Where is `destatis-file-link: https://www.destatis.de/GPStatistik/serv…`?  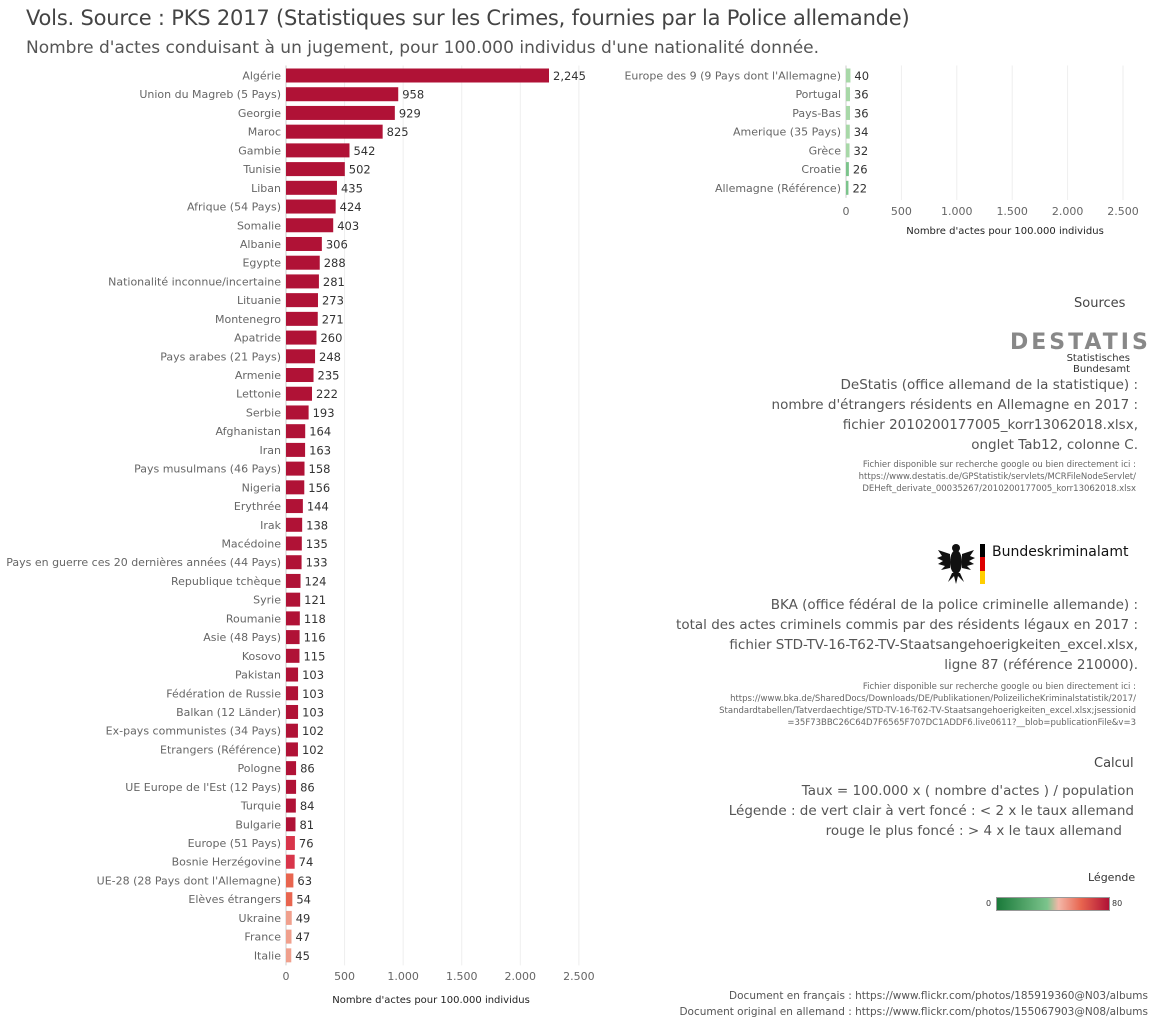
destatis-file-link: https://www.destatis.de/GPStatistik/serv… is located at coordinates (997, 477).